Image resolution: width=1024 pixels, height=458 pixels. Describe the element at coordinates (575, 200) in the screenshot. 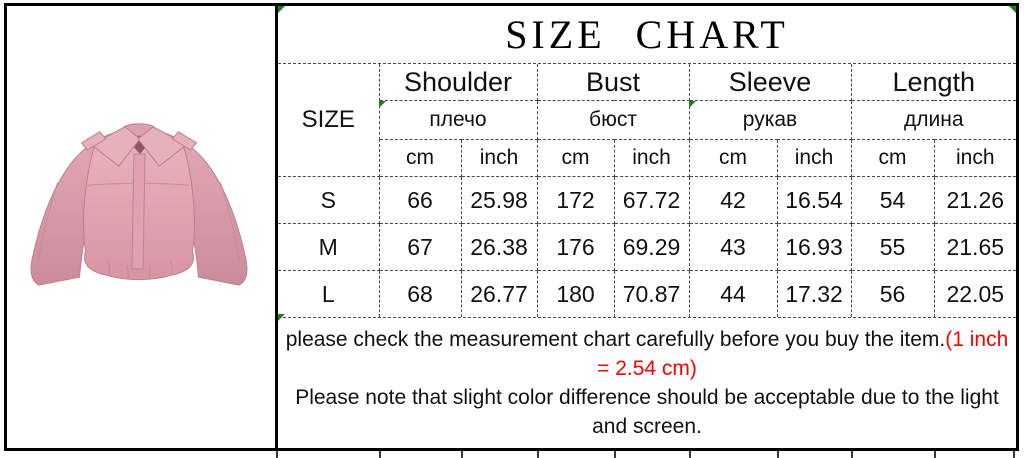

I see `measurement-value: 172` at that location.